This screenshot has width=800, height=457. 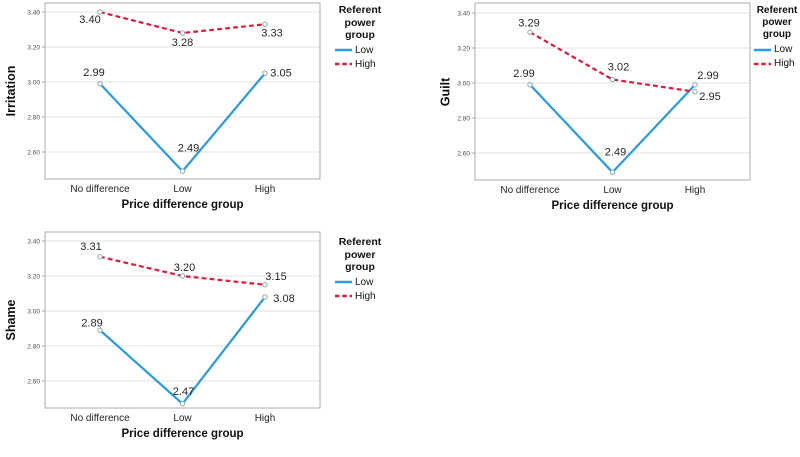 I want to click on data-point-label: 3.40, so click(x=89, y=20).